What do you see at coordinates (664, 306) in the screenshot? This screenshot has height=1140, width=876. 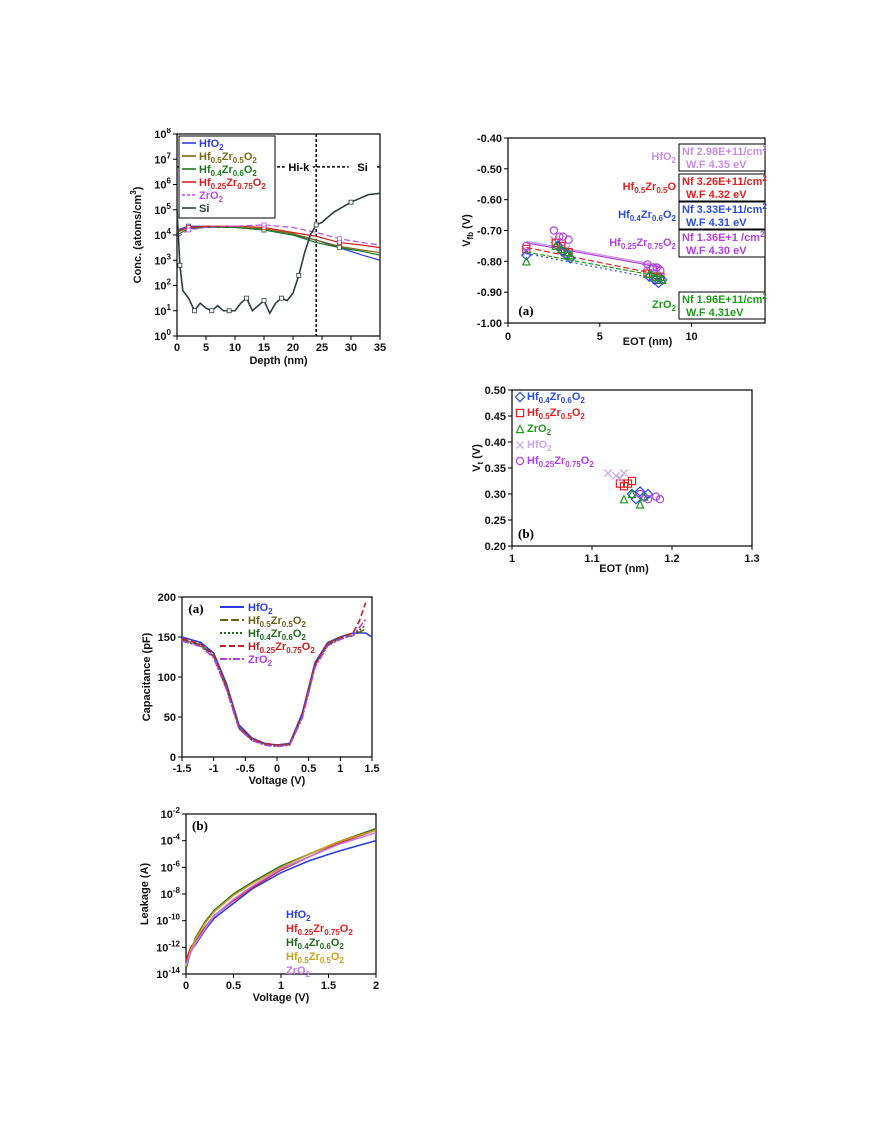 I see `series-label: ZrO2` at bounding box center [664, 306].